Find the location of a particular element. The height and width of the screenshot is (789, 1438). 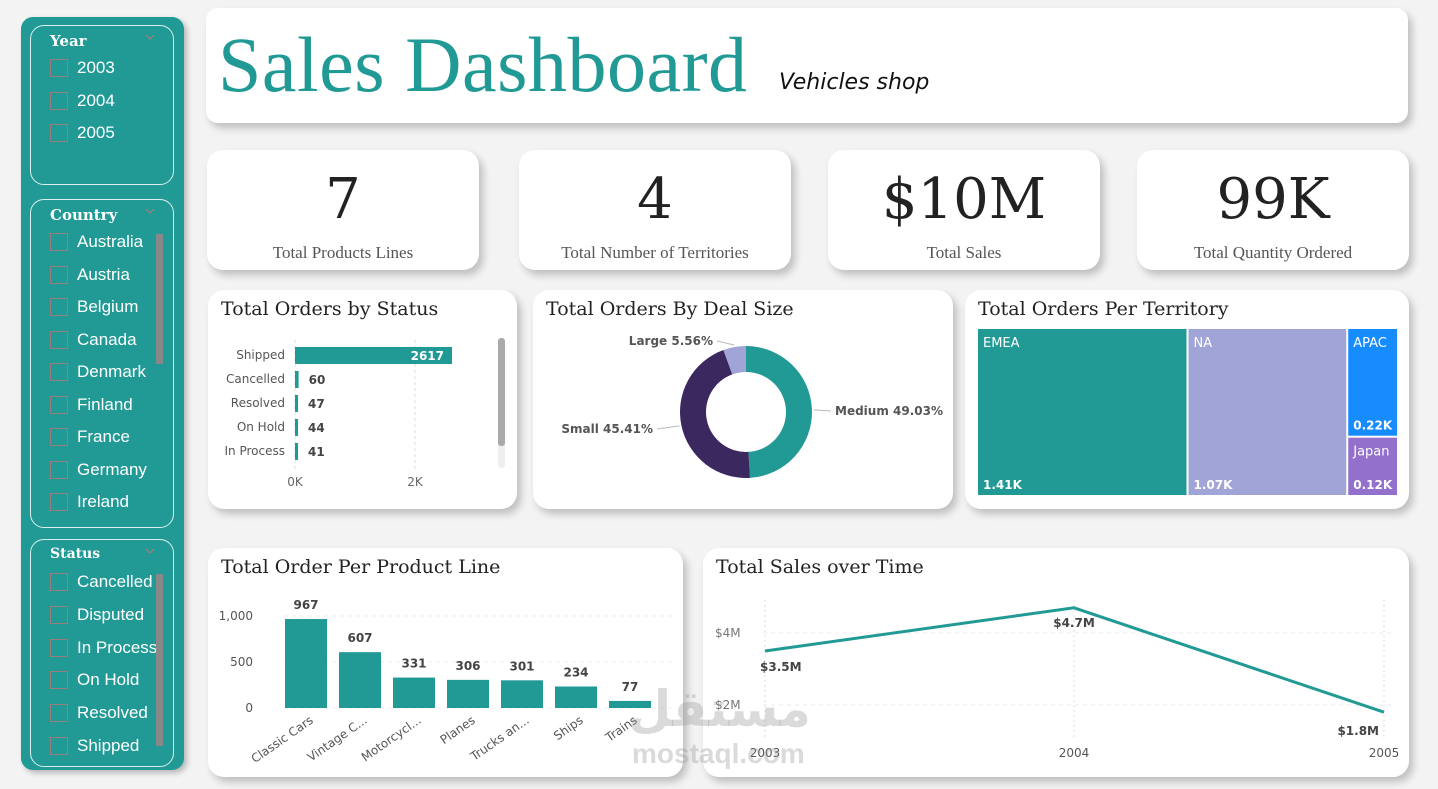

slicer-item-shipped: Shipped is located at coordinates (94, 746).